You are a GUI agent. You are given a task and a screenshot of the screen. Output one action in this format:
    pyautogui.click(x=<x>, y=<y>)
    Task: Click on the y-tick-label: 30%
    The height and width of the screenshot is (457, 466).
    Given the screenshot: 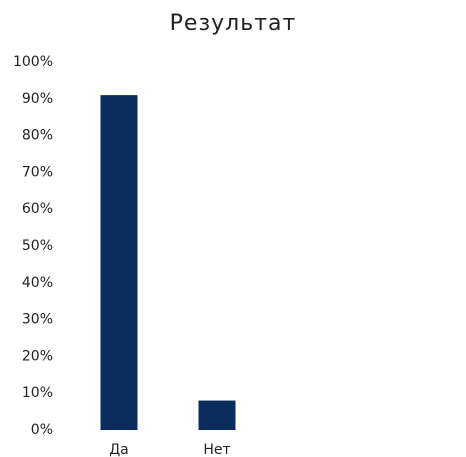 What is the action you would take?
    pyautogui.click(x=37, y=320)
    